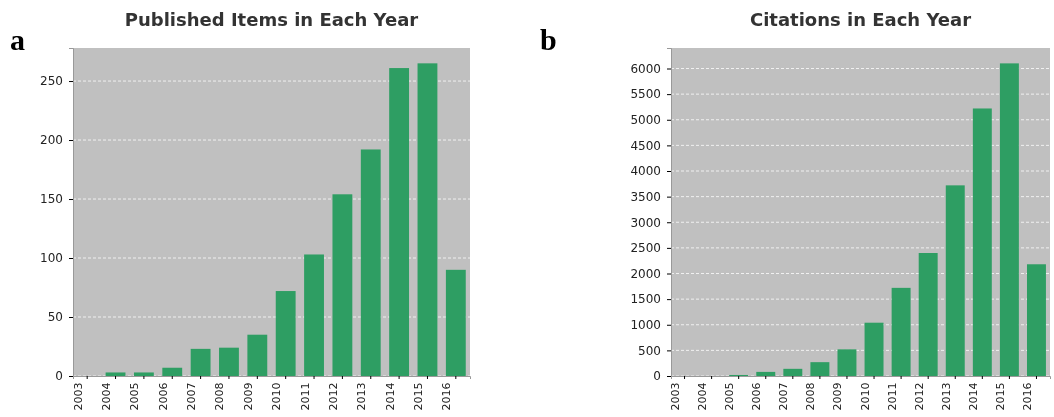 The width and height of the screenshot is (1054, 417). What do you see at coordinates (860, 19) in the screenshot?
I see `chart-title: Citations in Each Year` at bounding box center [860, 19].